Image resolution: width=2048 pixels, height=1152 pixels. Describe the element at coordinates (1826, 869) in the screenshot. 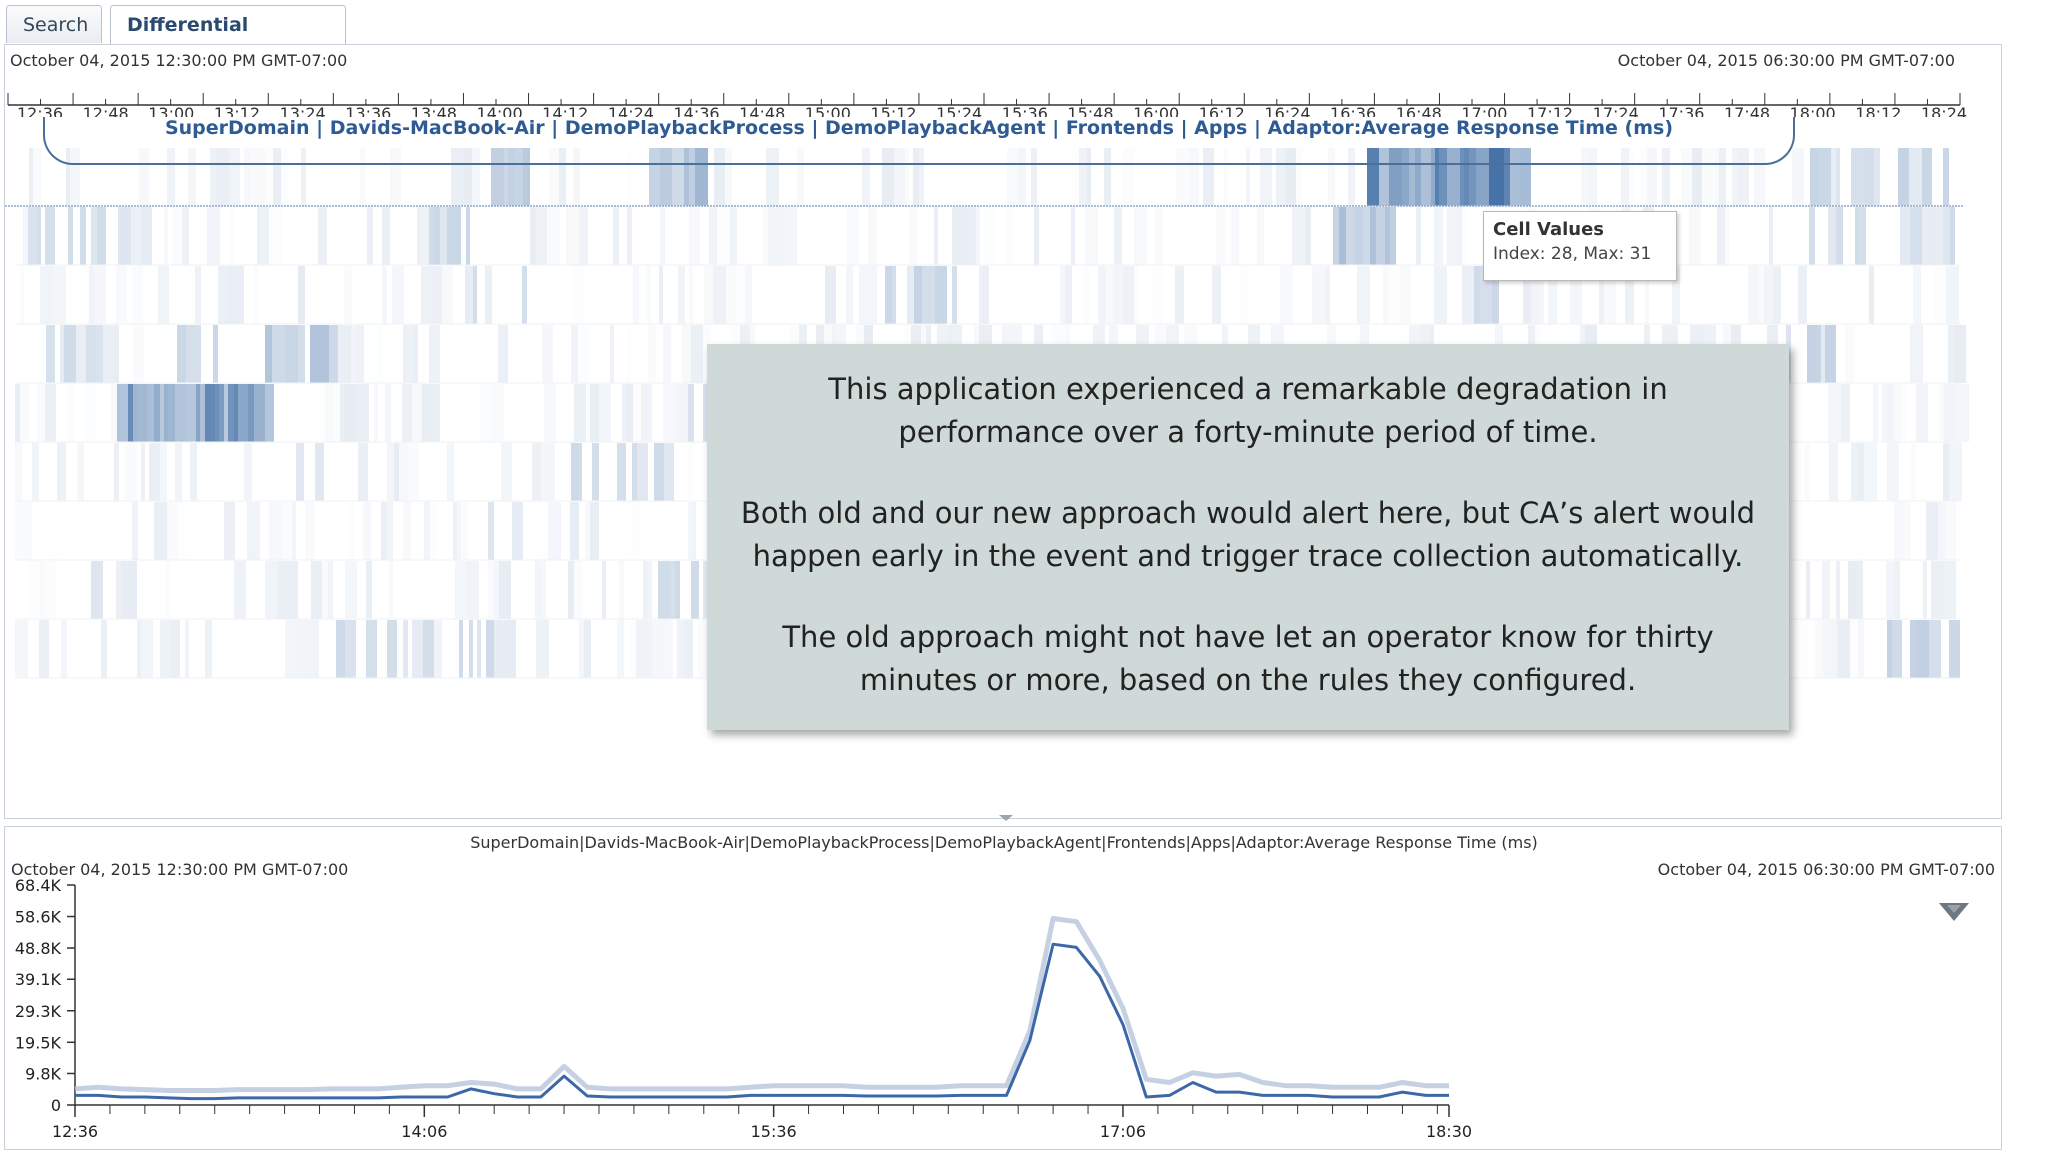

I see `chart-end-time: October 04, 2015 06:30:00 PM GMT-07:00` at that location.